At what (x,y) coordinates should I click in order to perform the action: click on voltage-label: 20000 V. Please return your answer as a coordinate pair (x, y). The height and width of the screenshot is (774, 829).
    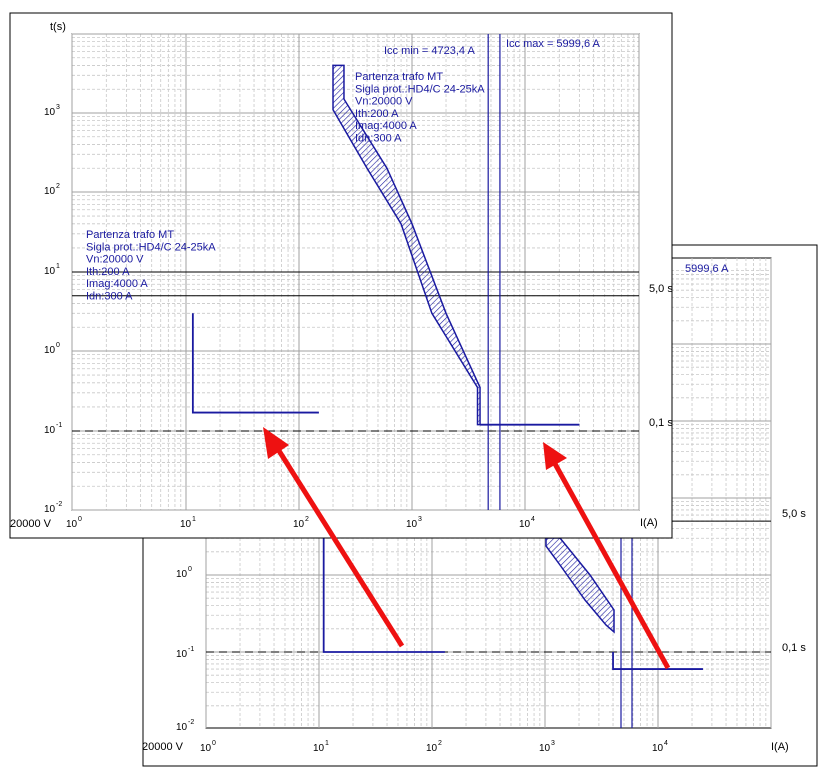
    Looking at the image, I should click on (31, 524).